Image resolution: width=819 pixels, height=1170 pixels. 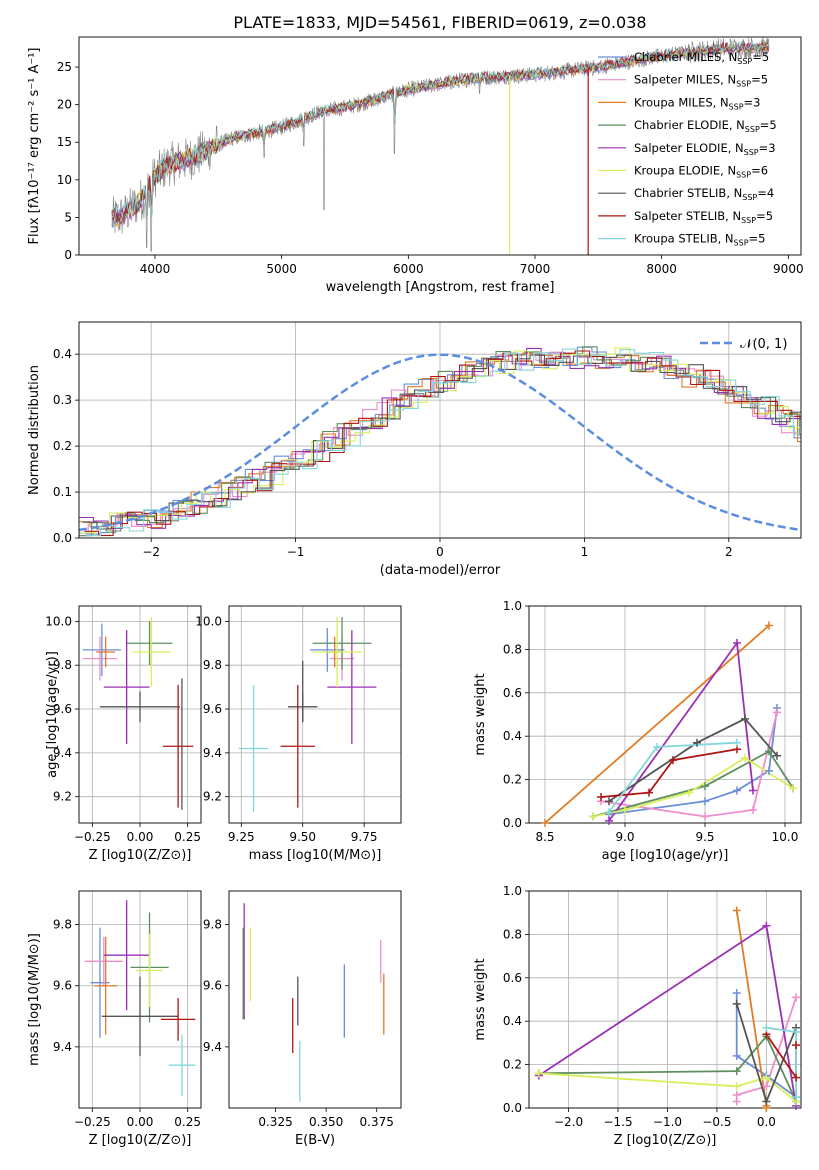 What do you see at coordinates (512, 780) in the screenshot?
I see `mass-weight-vs-age-ytick-label: 0.2` at bounding box center [512, 780].